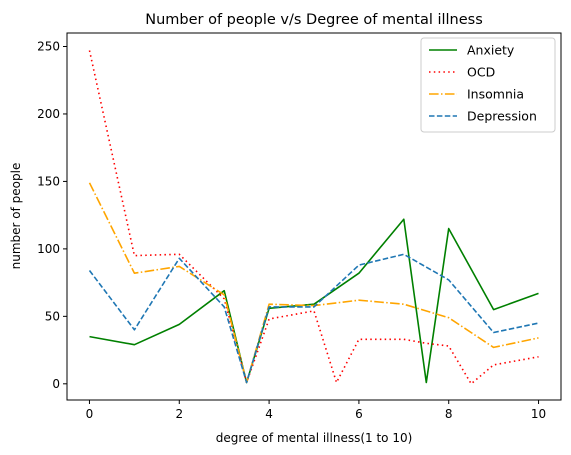 Image resolution: width=571 pixels, height=455 pixels. Describe the element at coordinates (502, 116) in the screenshot. I see `legend-label-depression: Depression` at that location.